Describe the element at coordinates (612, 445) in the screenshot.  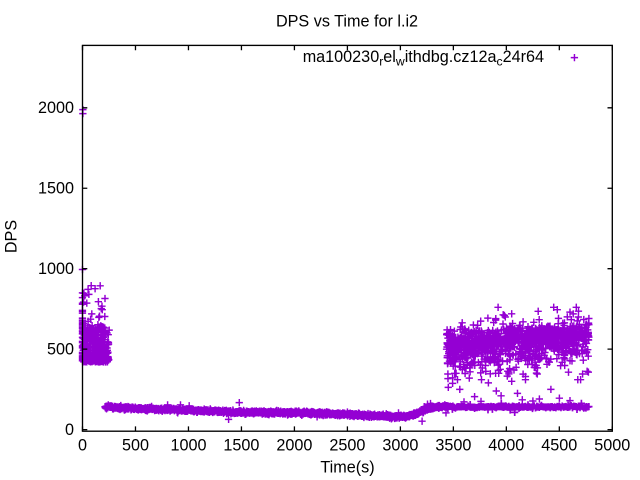
I see `svg-text: 5000` at that location.